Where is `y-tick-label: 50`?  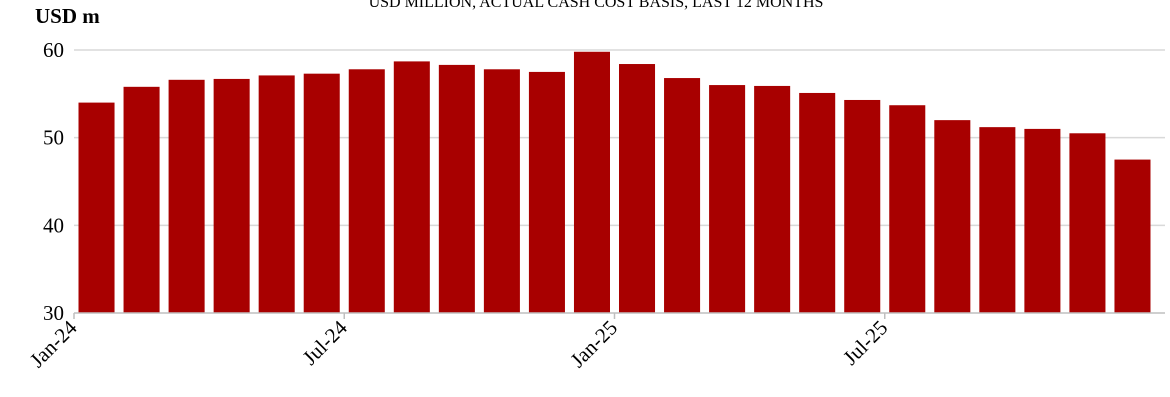 y-tick-label: 50 is located at coordinates (53, 138).